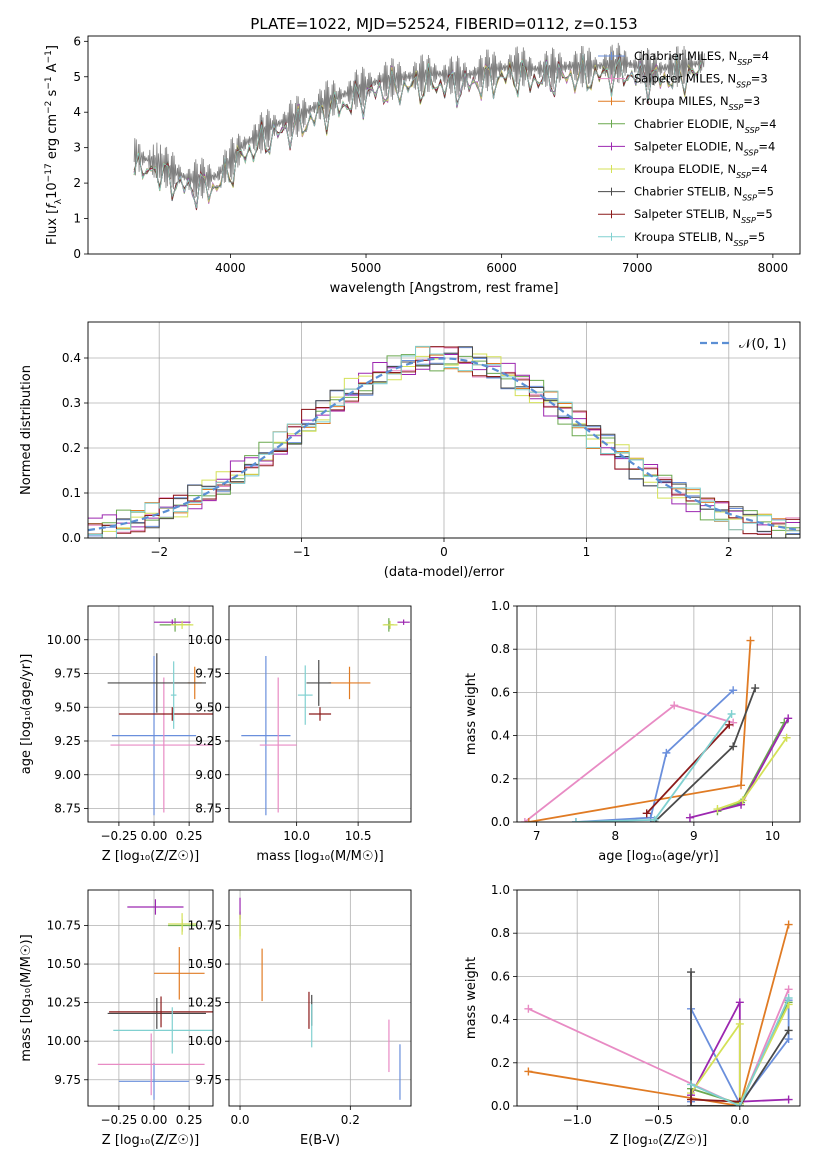  What do you see at coordinates (615, 836) in the screenshot?
I see `weight-vs-age-xtick-label: 8` at bounding box center [615, 836].